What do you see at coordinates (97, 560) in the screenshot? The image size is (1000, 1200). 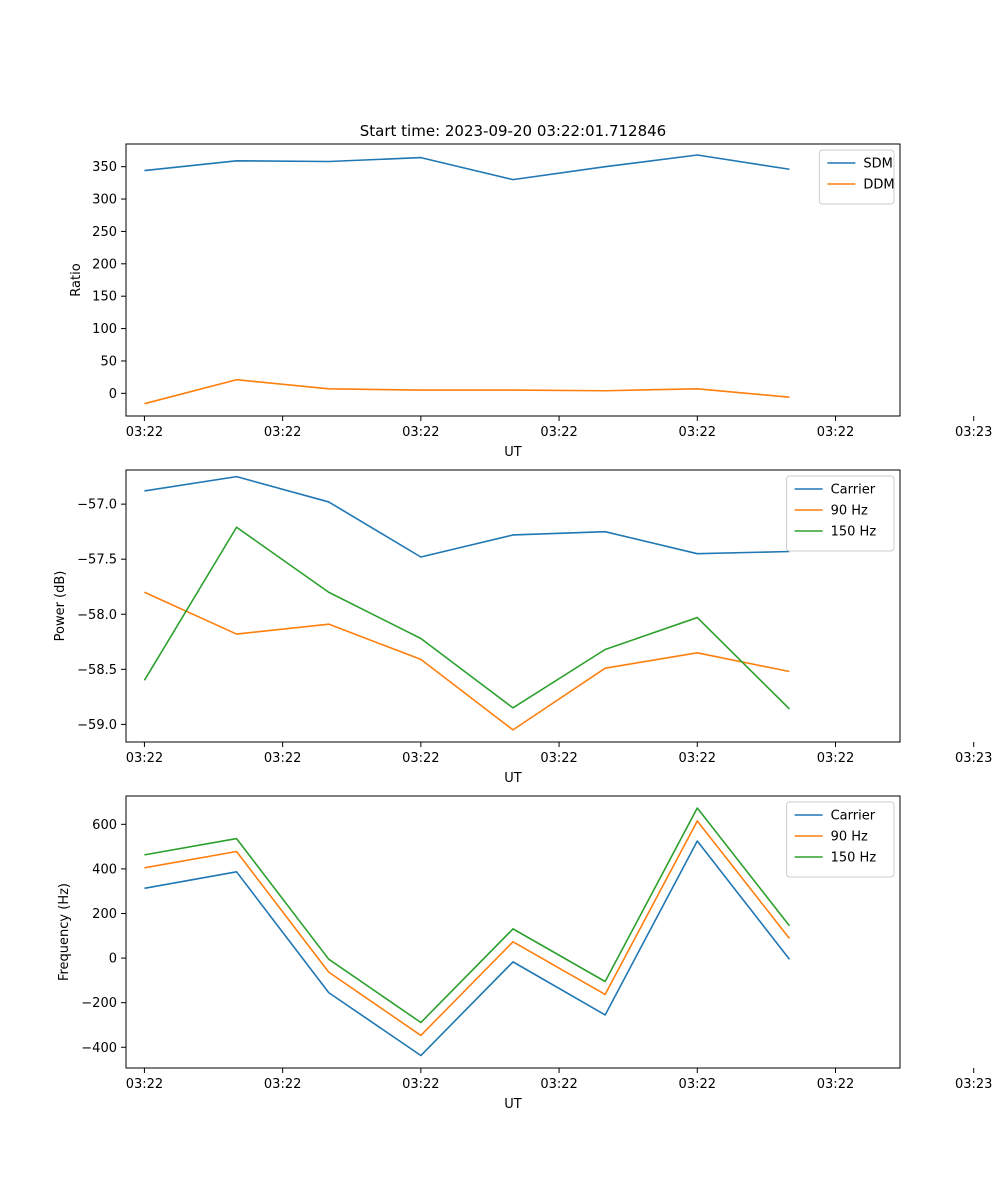 I see `subplot-2-y-tick-label: −57.5` at bounding box center [97, 560].